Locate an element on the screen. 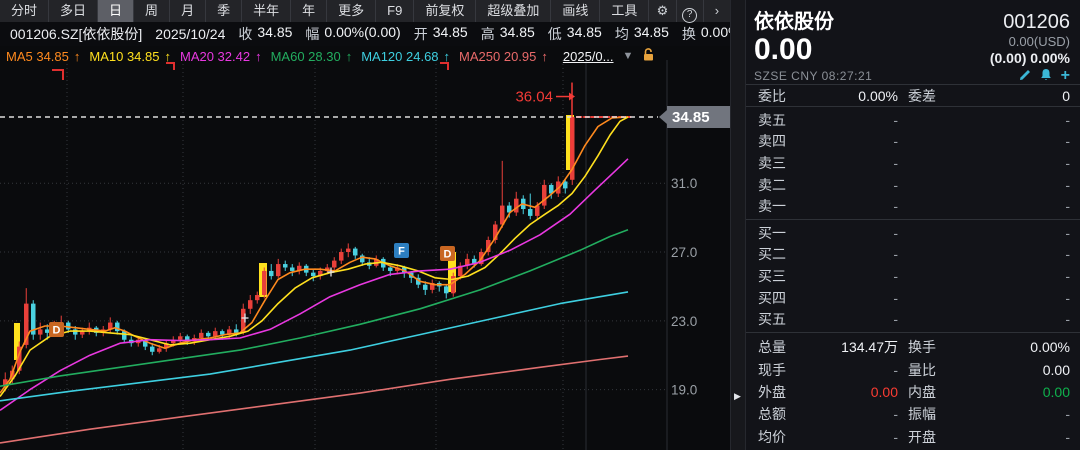  tab-前复权: 前复权 is located at coordinates (445, 11).